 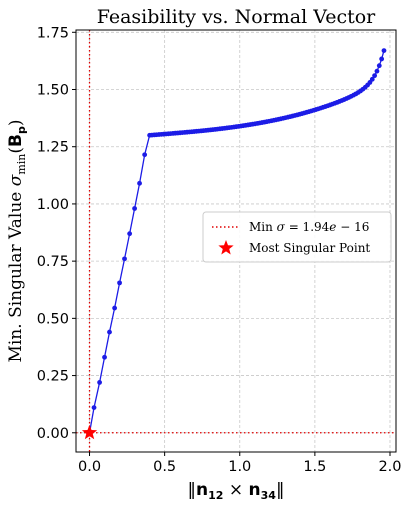 I want to click on x-label-suffix: ‖, so click(x=280, y=490).